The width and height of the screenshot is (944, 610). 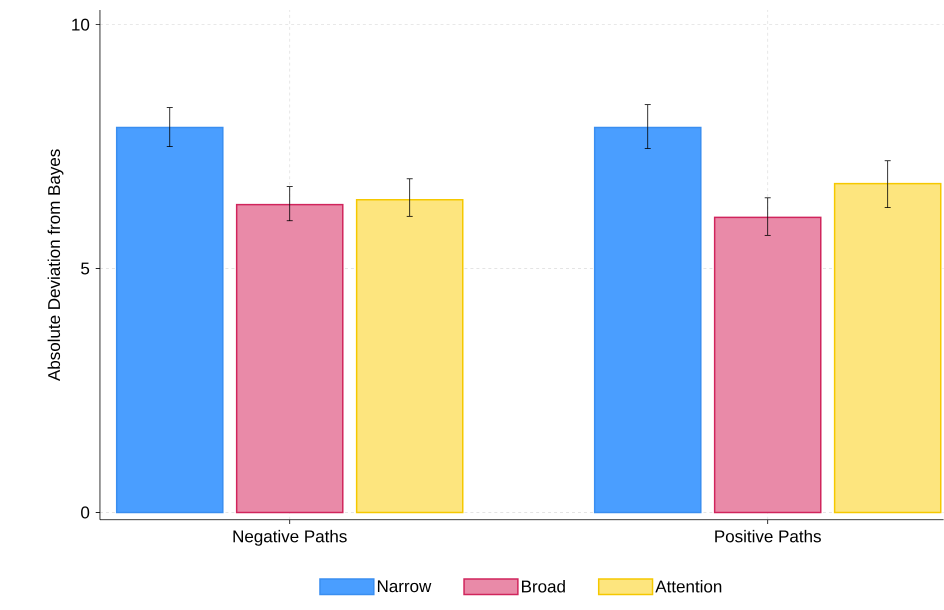 I want to click on y-tick-label: 0, so click(x=85, y=512).